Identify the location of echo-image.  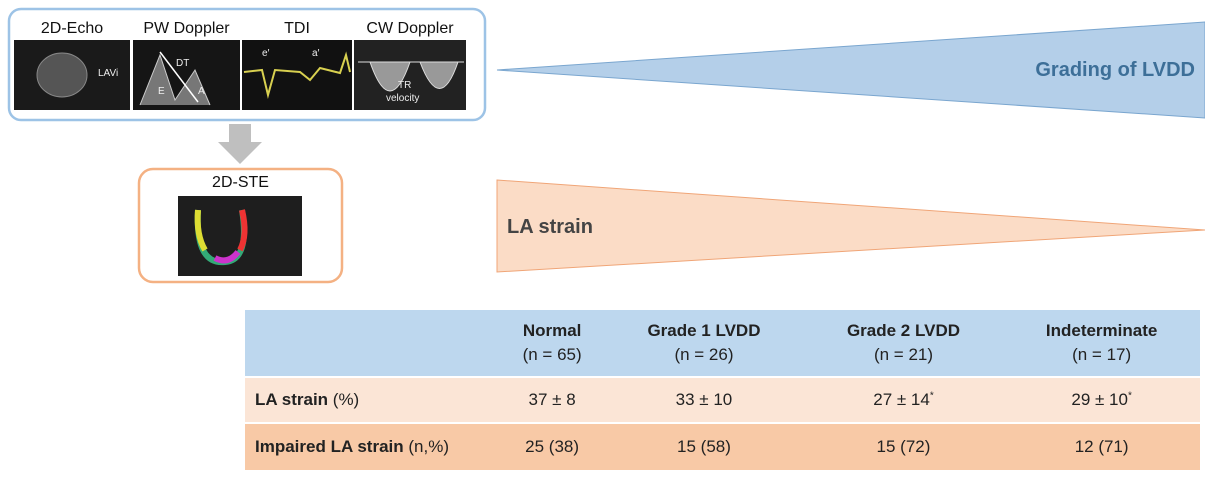
(62, 75).